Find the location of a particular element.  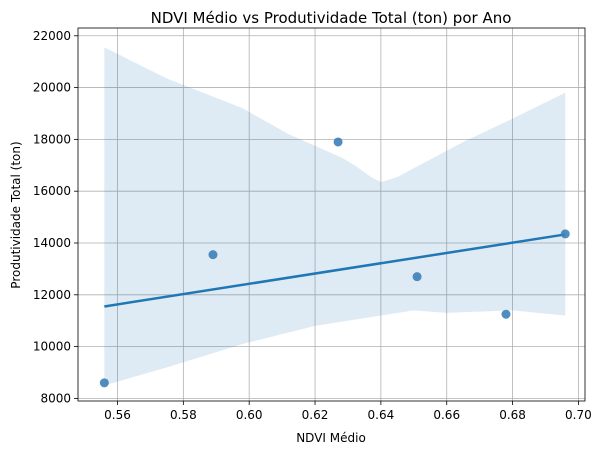

regression-line is located at coordinates (335, 270).